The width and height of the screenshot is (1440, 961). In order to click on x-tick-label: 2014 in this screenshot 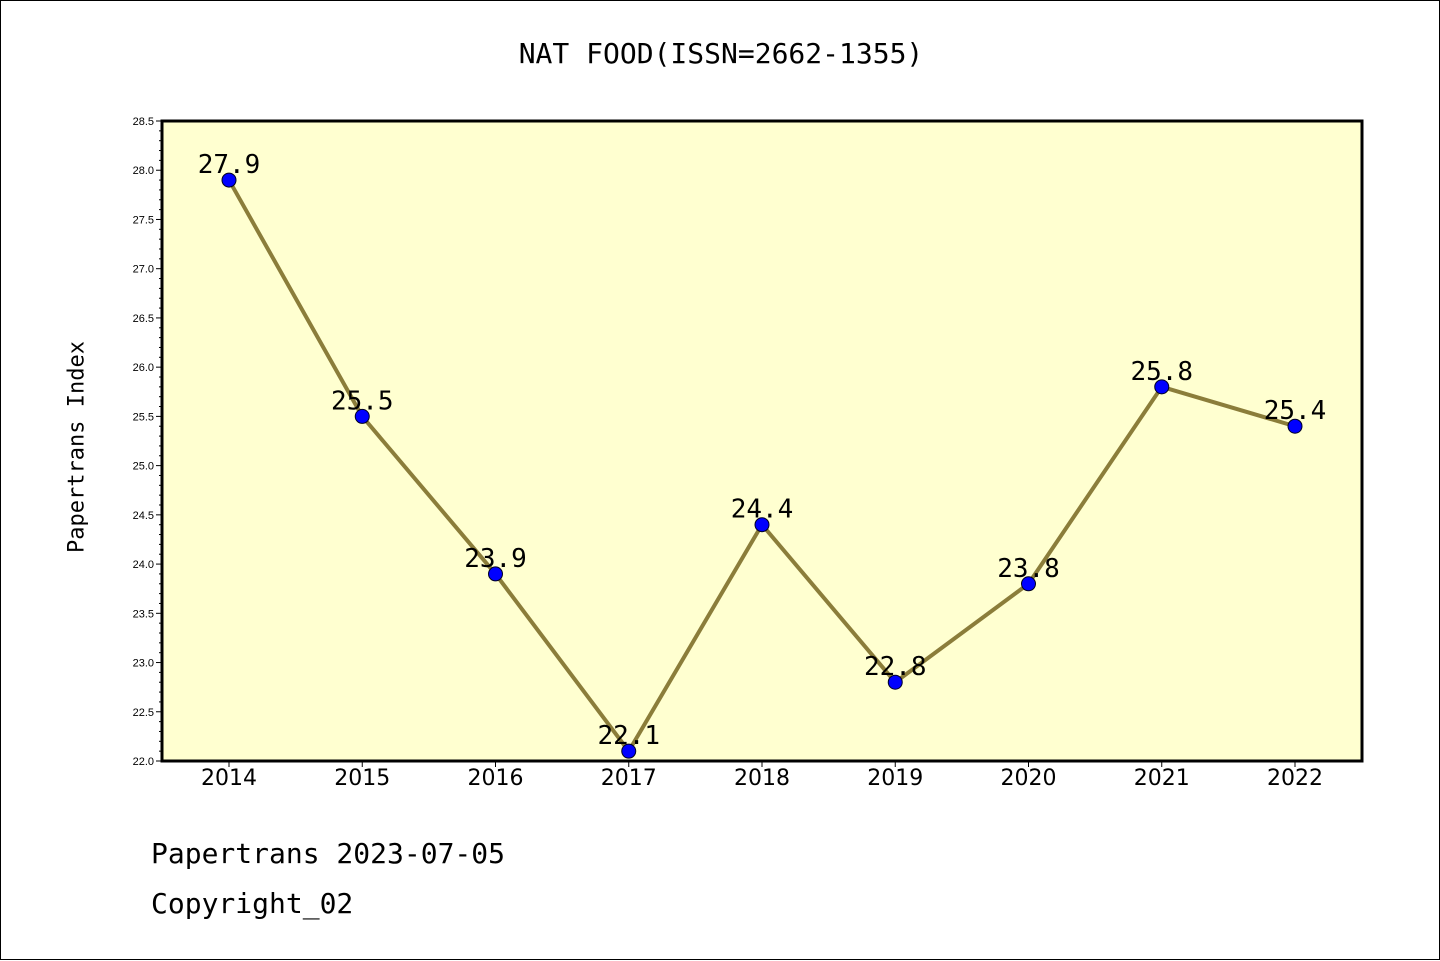, I will do `click(229, 778)`.